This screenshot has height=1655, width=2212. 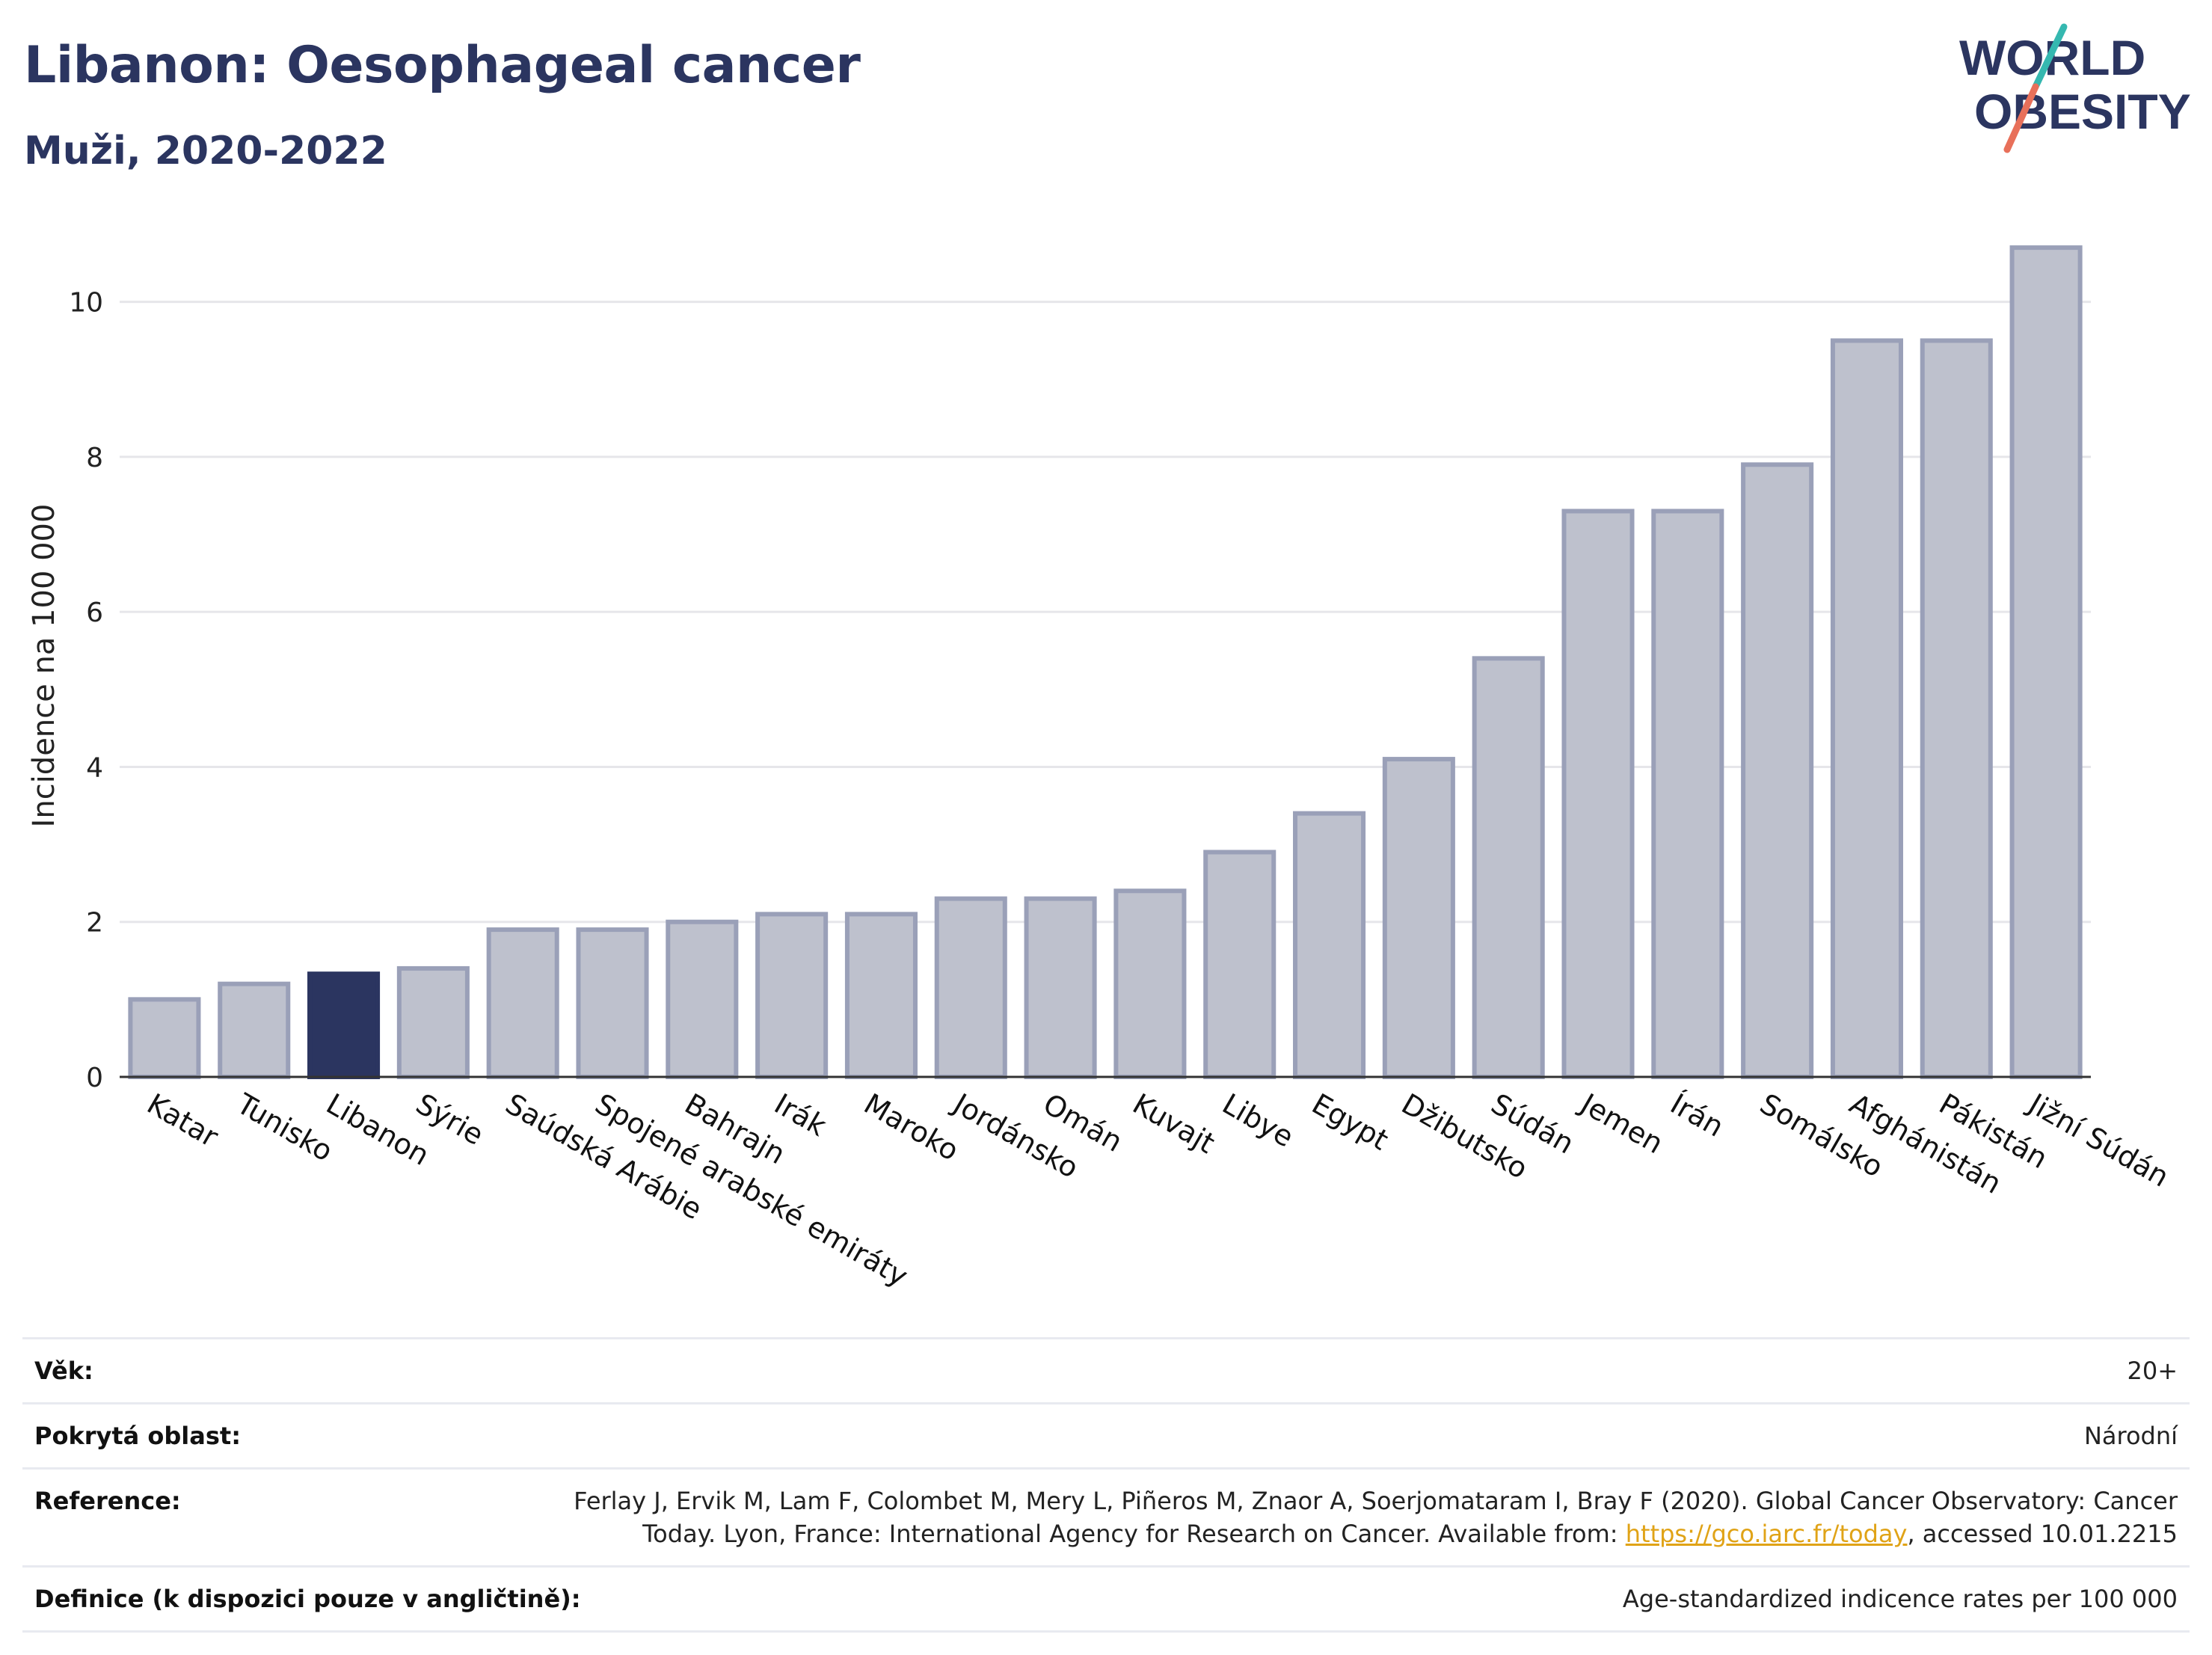 I want to click on area-value: Národní, so click(x=2130, y=1436).